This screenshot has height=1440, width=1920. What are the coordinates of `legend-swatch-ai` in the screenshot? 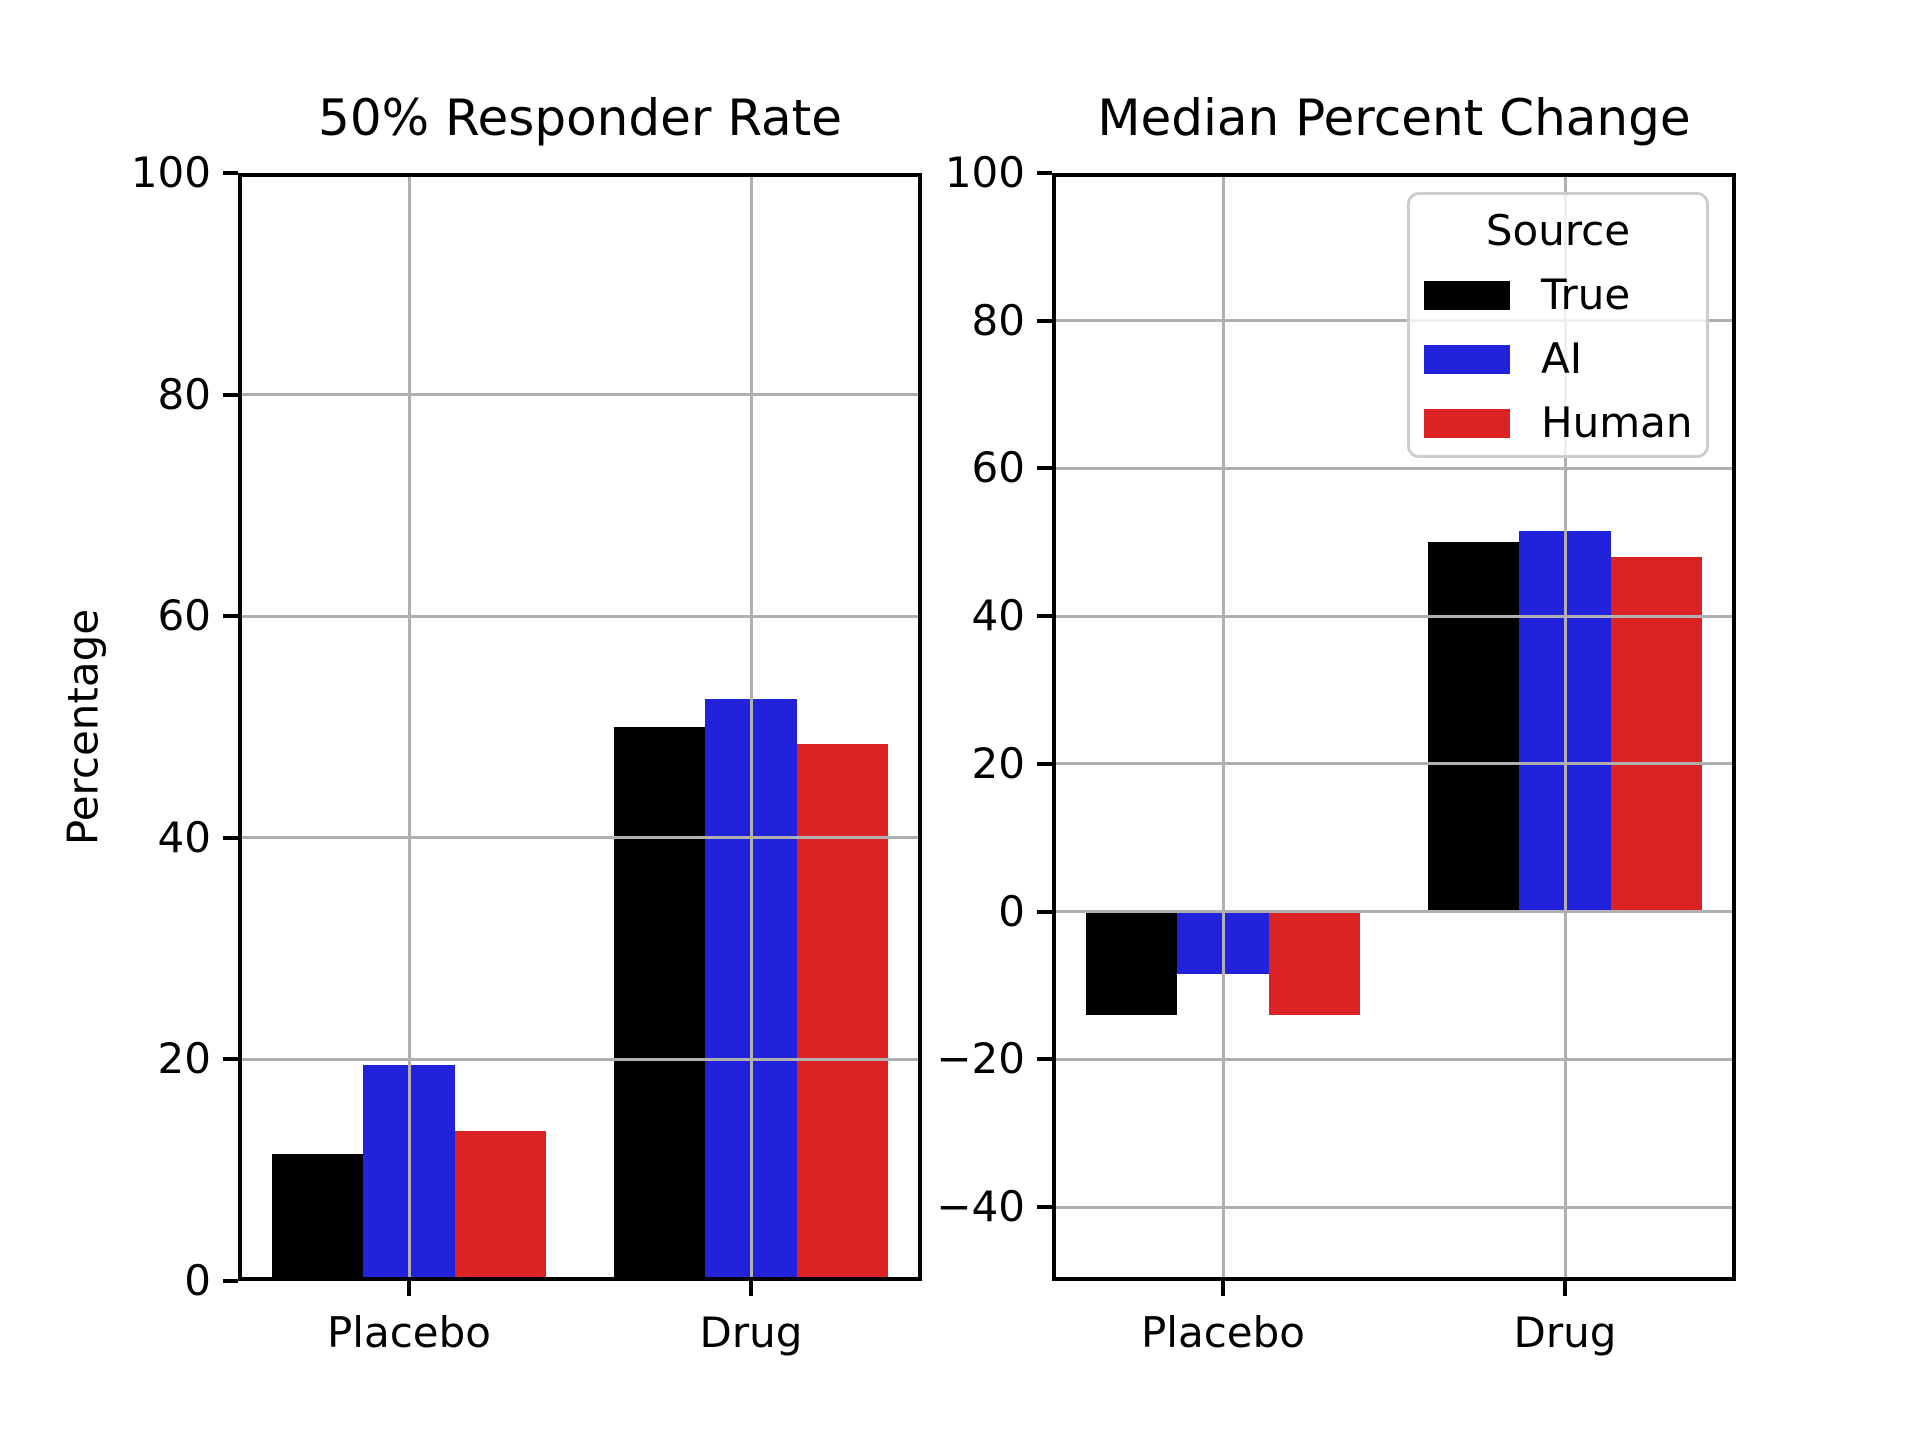 It's located at (1467, 359).